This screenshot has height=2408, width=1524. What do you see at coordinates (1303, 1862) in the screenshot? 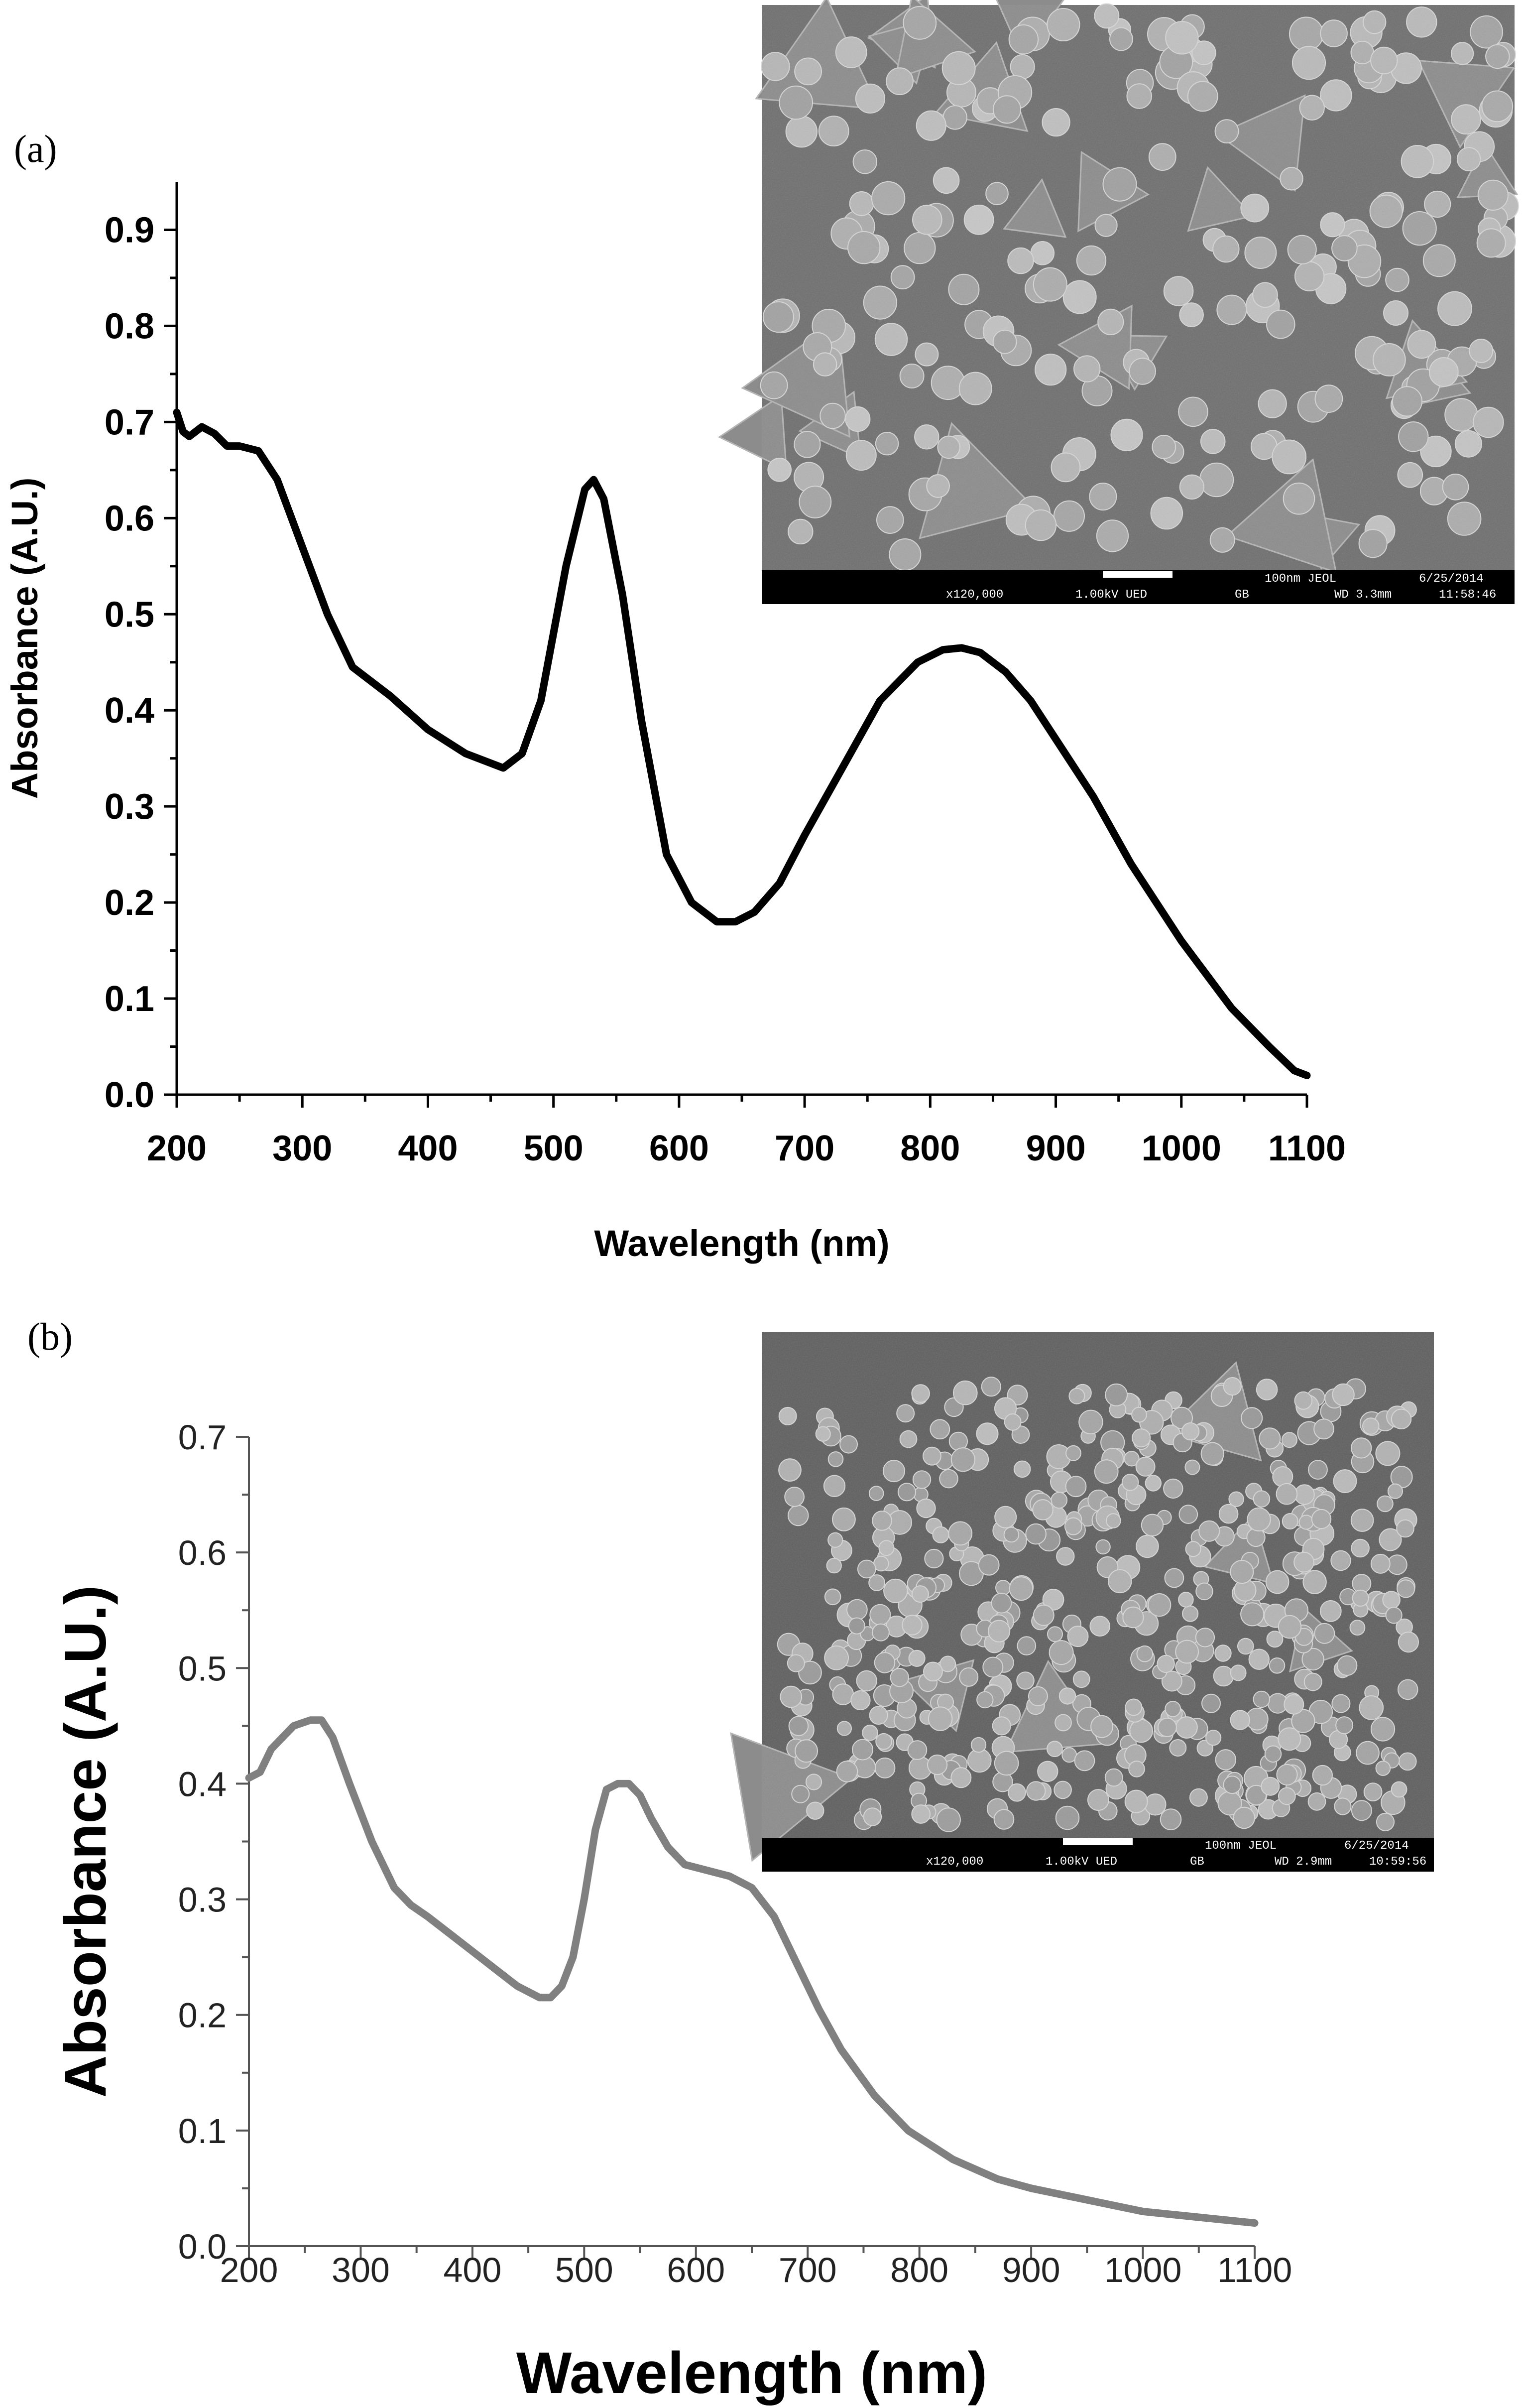
I see `sem-working-distance: WD 2.9mm` at bounding box center [1303, 1862].